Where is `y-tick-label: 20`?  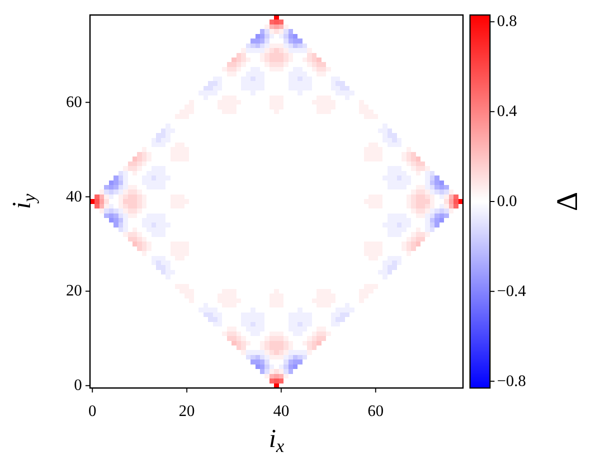 y-tick-label: 20 is located at coordinates (74, 291).